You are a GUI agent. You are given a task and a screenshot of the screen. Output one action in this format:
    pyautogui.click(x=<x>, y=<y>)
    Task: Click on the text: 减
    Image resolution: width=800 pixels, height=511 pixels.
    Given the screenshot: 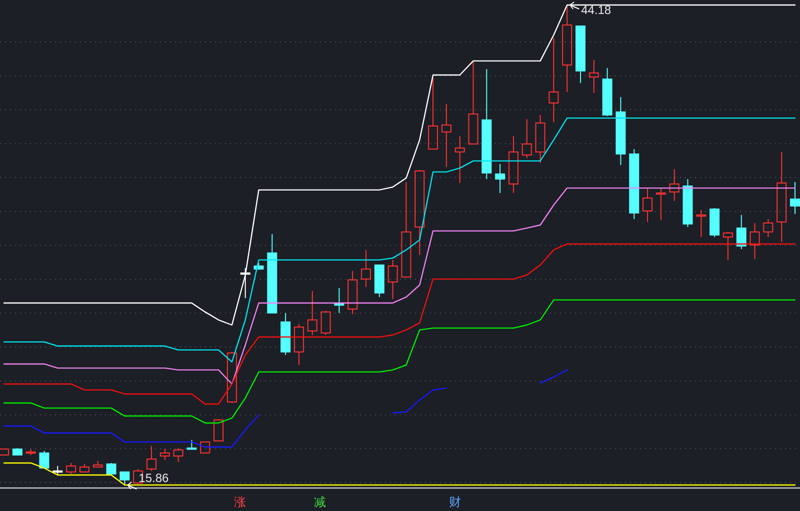 What is the action you would take?
    pyautogui.click(x=320, y=502)
    